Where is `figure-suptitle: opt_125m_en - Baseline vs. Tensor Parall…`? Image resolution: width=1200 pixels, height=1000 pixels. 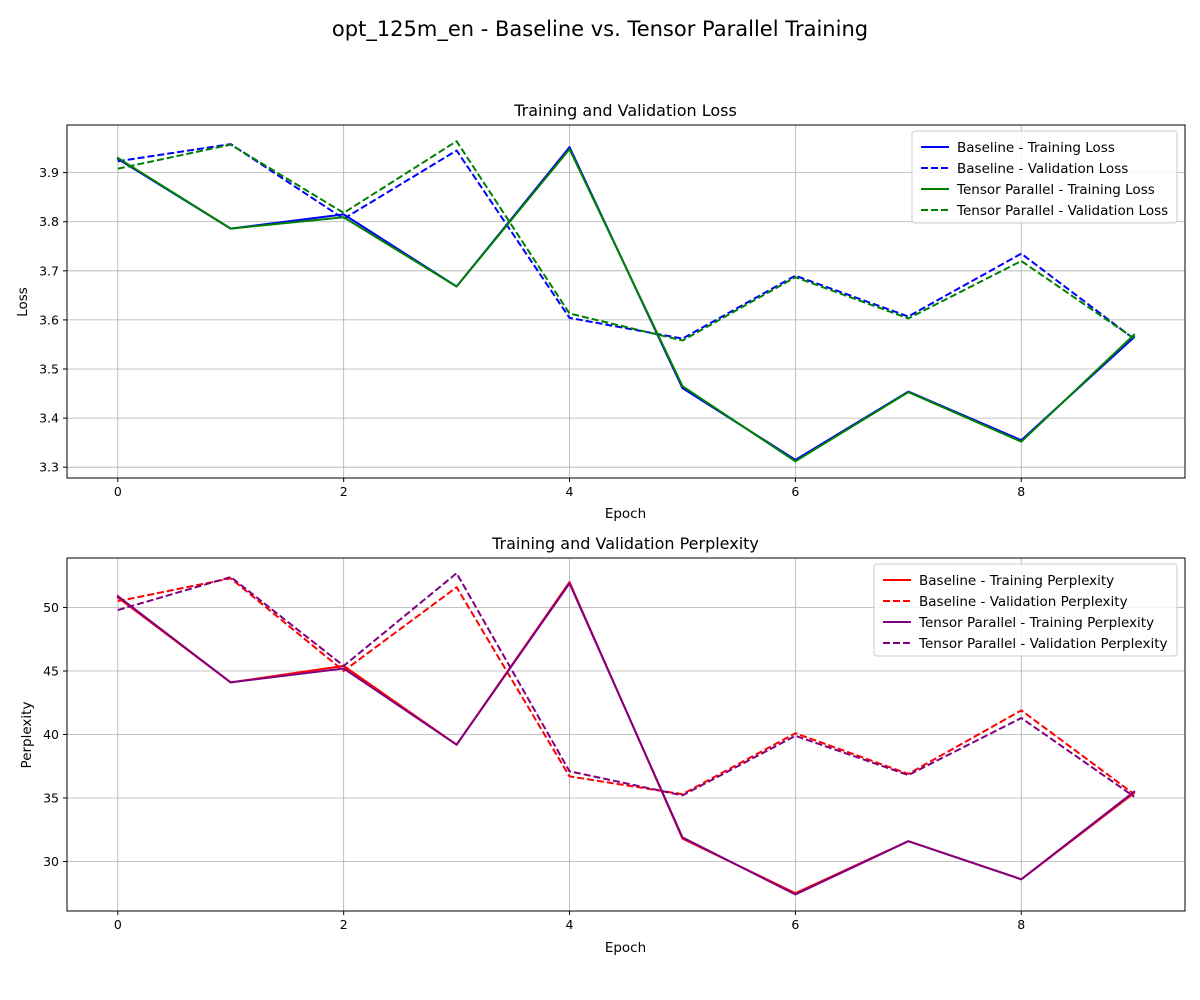 figure-suptitle: opt_125m_en - Baseline vs. Tensor Parall… is located at coordinates (600, 29).